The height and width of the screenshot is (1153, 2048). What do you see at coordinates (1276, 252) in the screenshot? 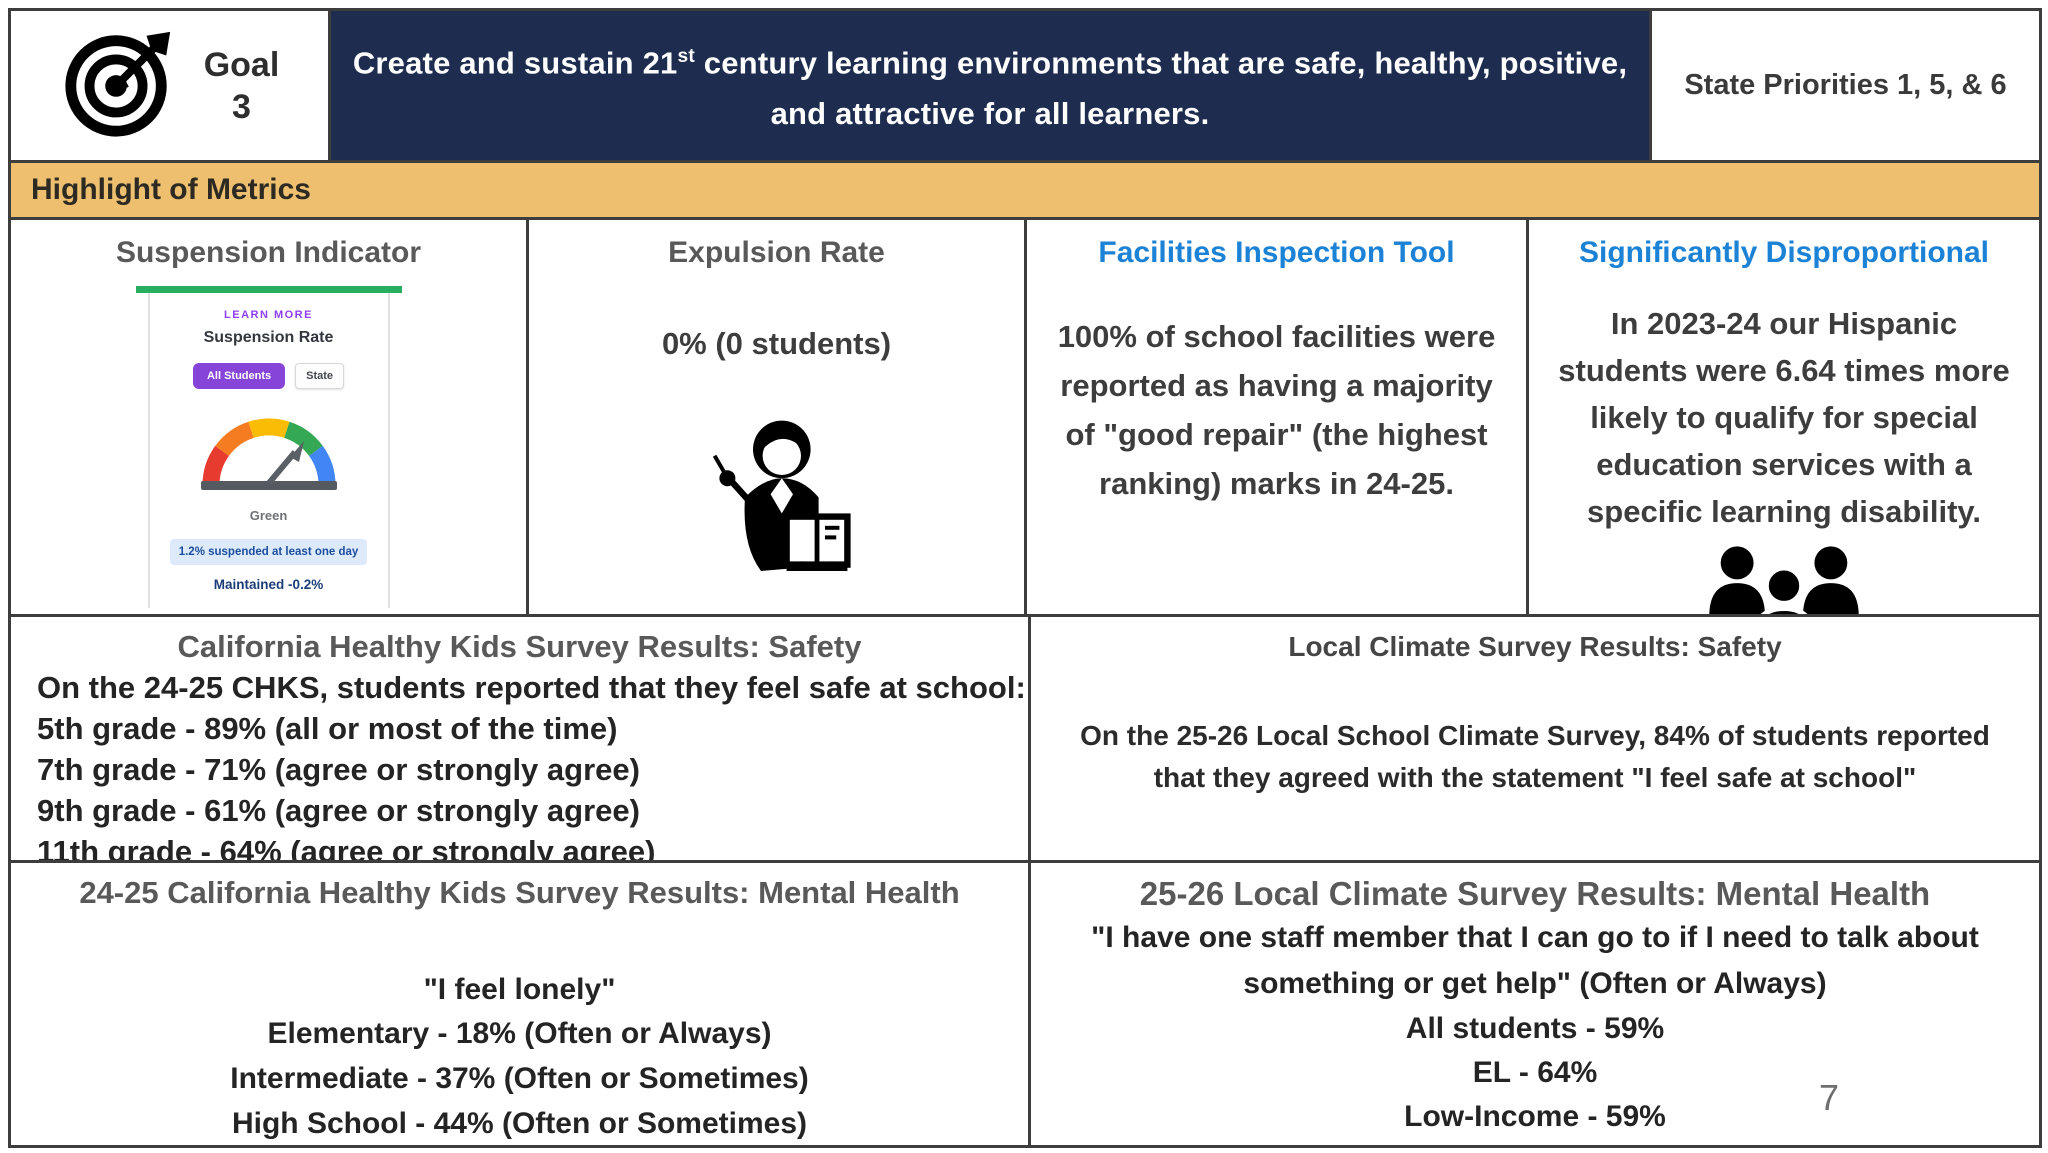
I see `facilities-inspection-title: Facilities Inspection Tool` at bounding box center [1276, 252].